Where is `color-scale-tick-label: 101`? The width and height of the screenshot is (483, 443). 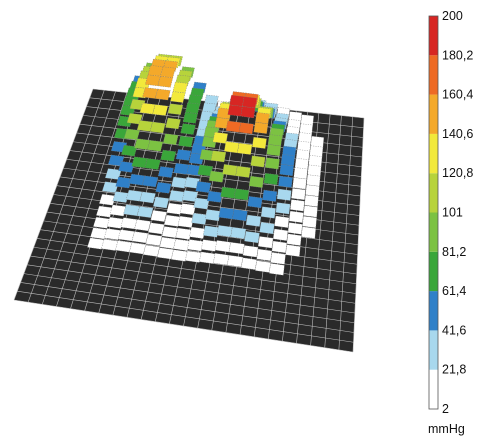 color-scale-tick-label: 101 is located at coordinates (452, 213).